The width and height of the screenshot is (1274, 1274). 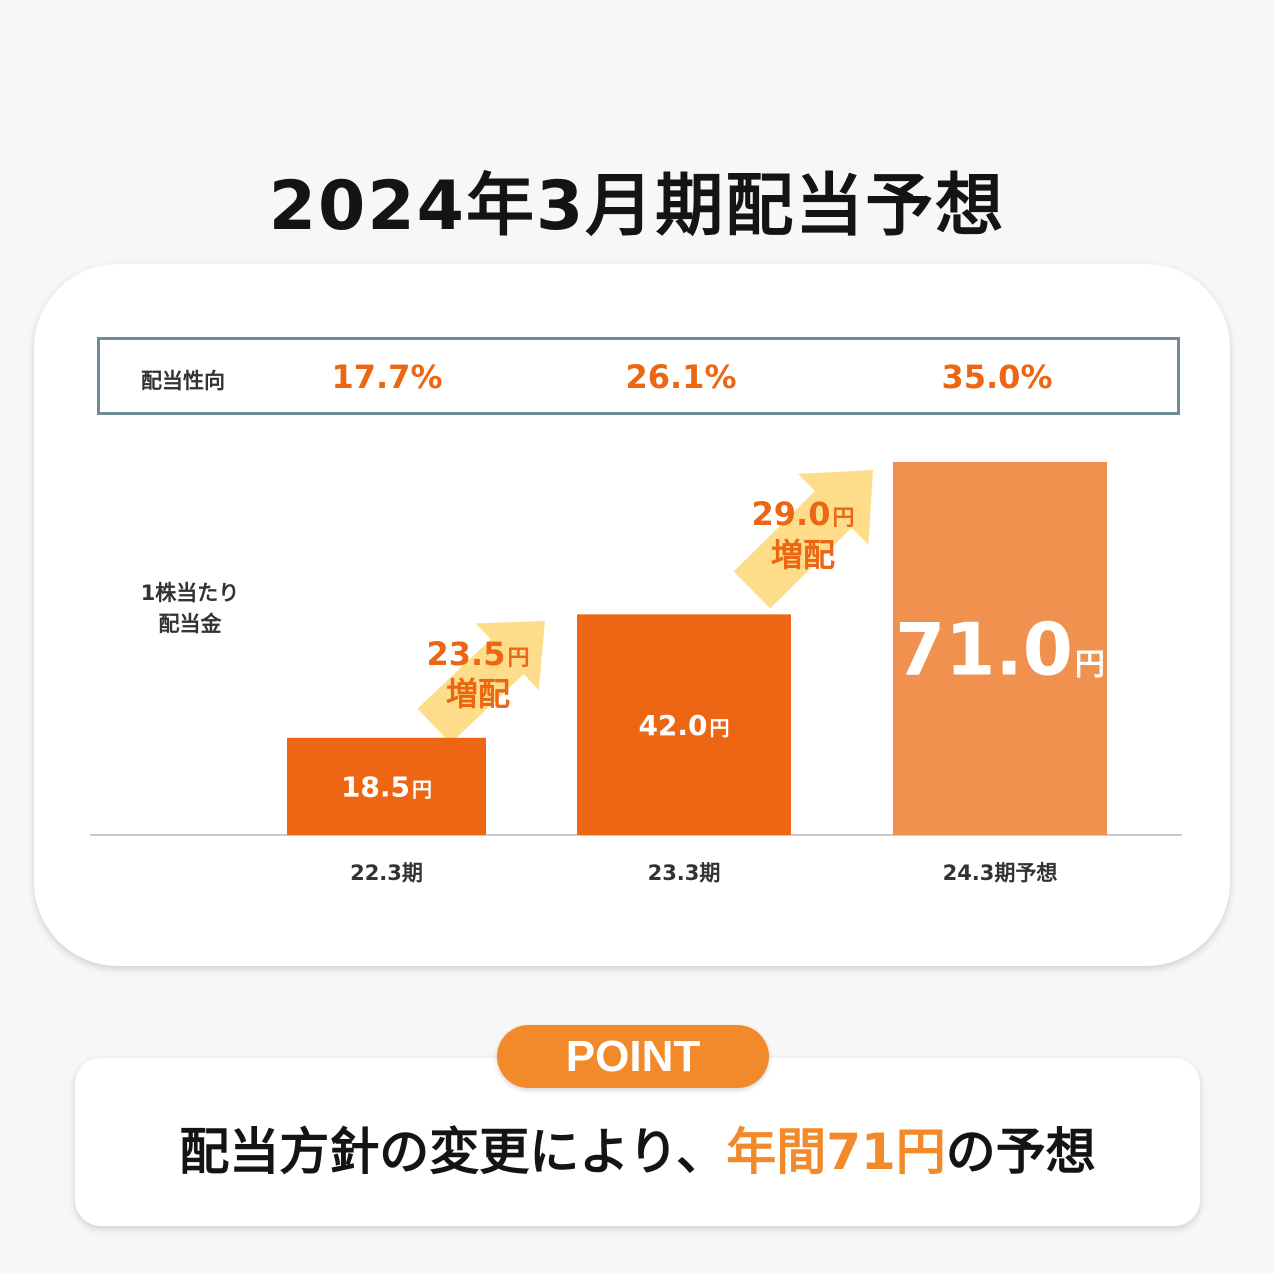 I want to click on x-tick-label: 22.3期, so click(x=386, y=873).